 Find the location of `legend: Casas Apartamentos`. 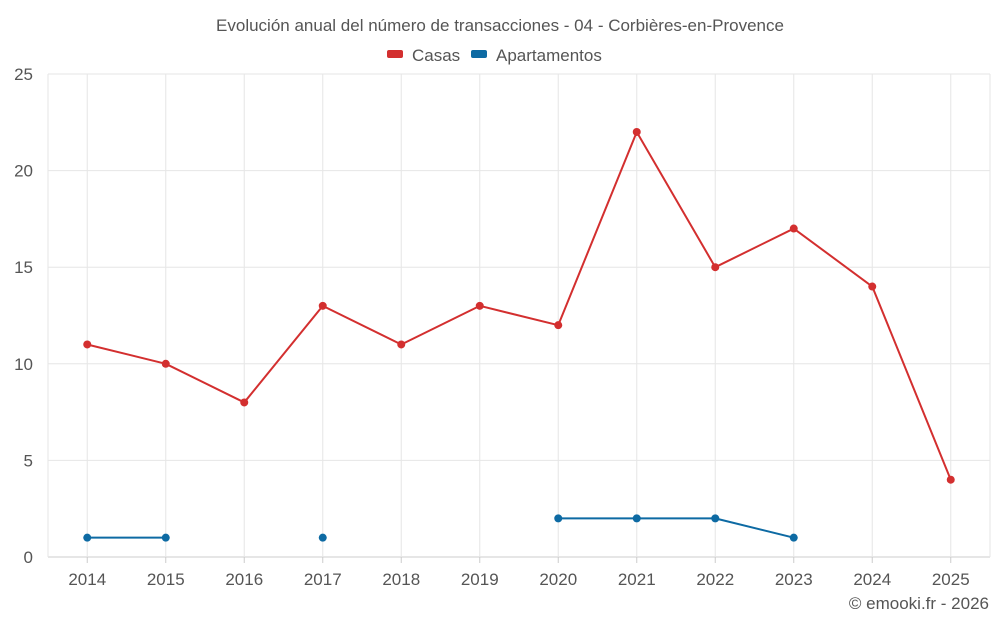

legend: Casas Apartamentos is located at coordinates (494, 55).